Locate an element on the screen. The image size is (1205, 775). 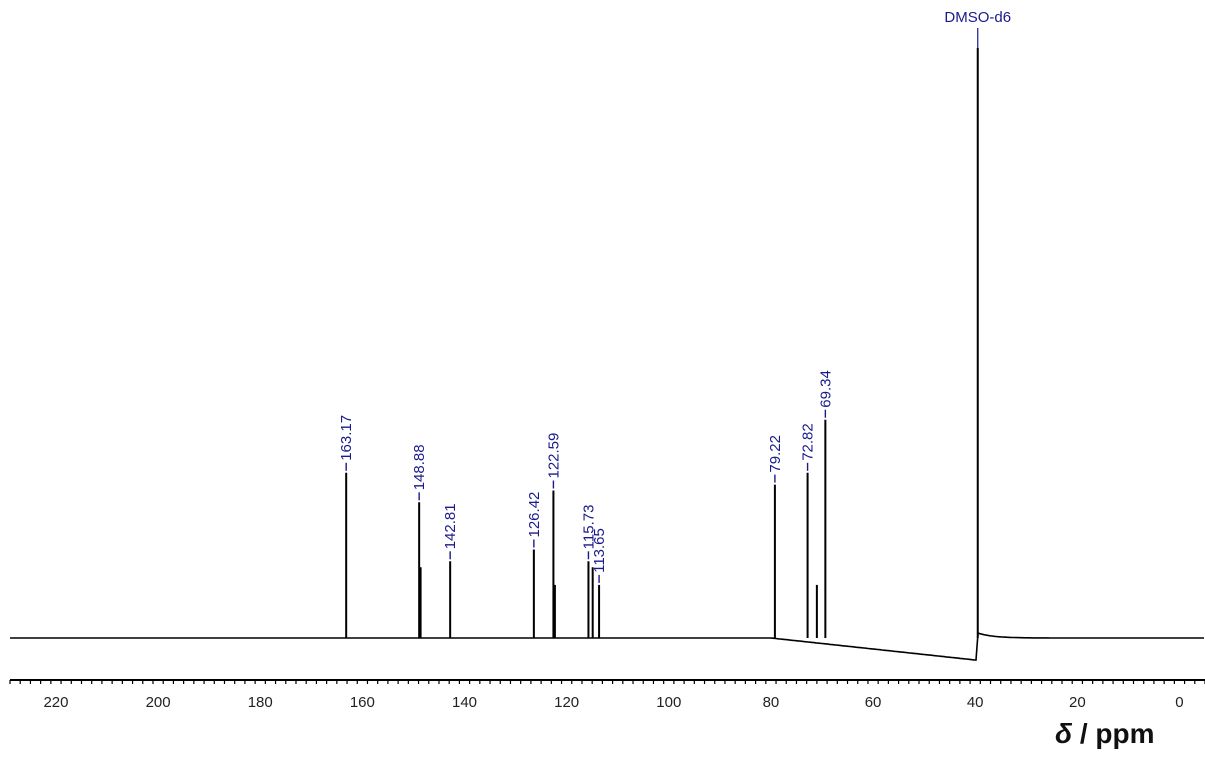
spectrum-baseline is located at coordinates (607, 646).